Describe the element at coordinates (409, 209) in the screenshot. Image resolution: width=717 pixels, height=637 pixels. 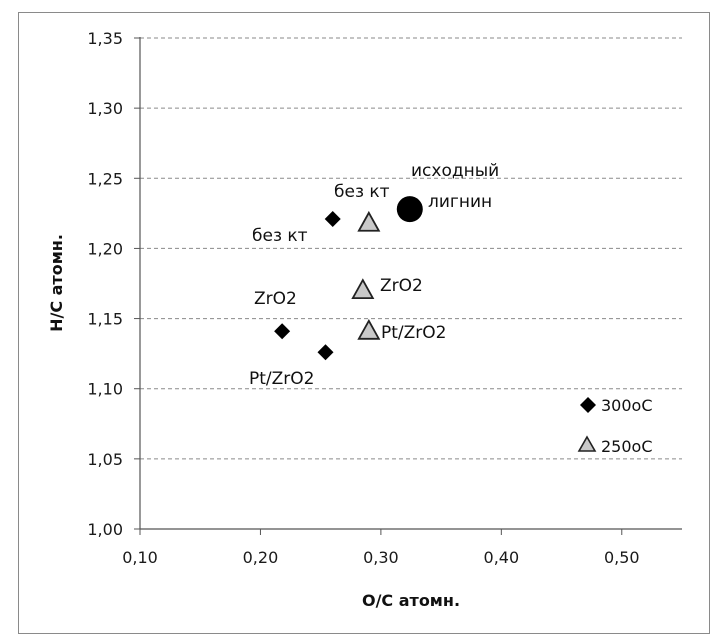
I see `point-start-lignin` at that location.